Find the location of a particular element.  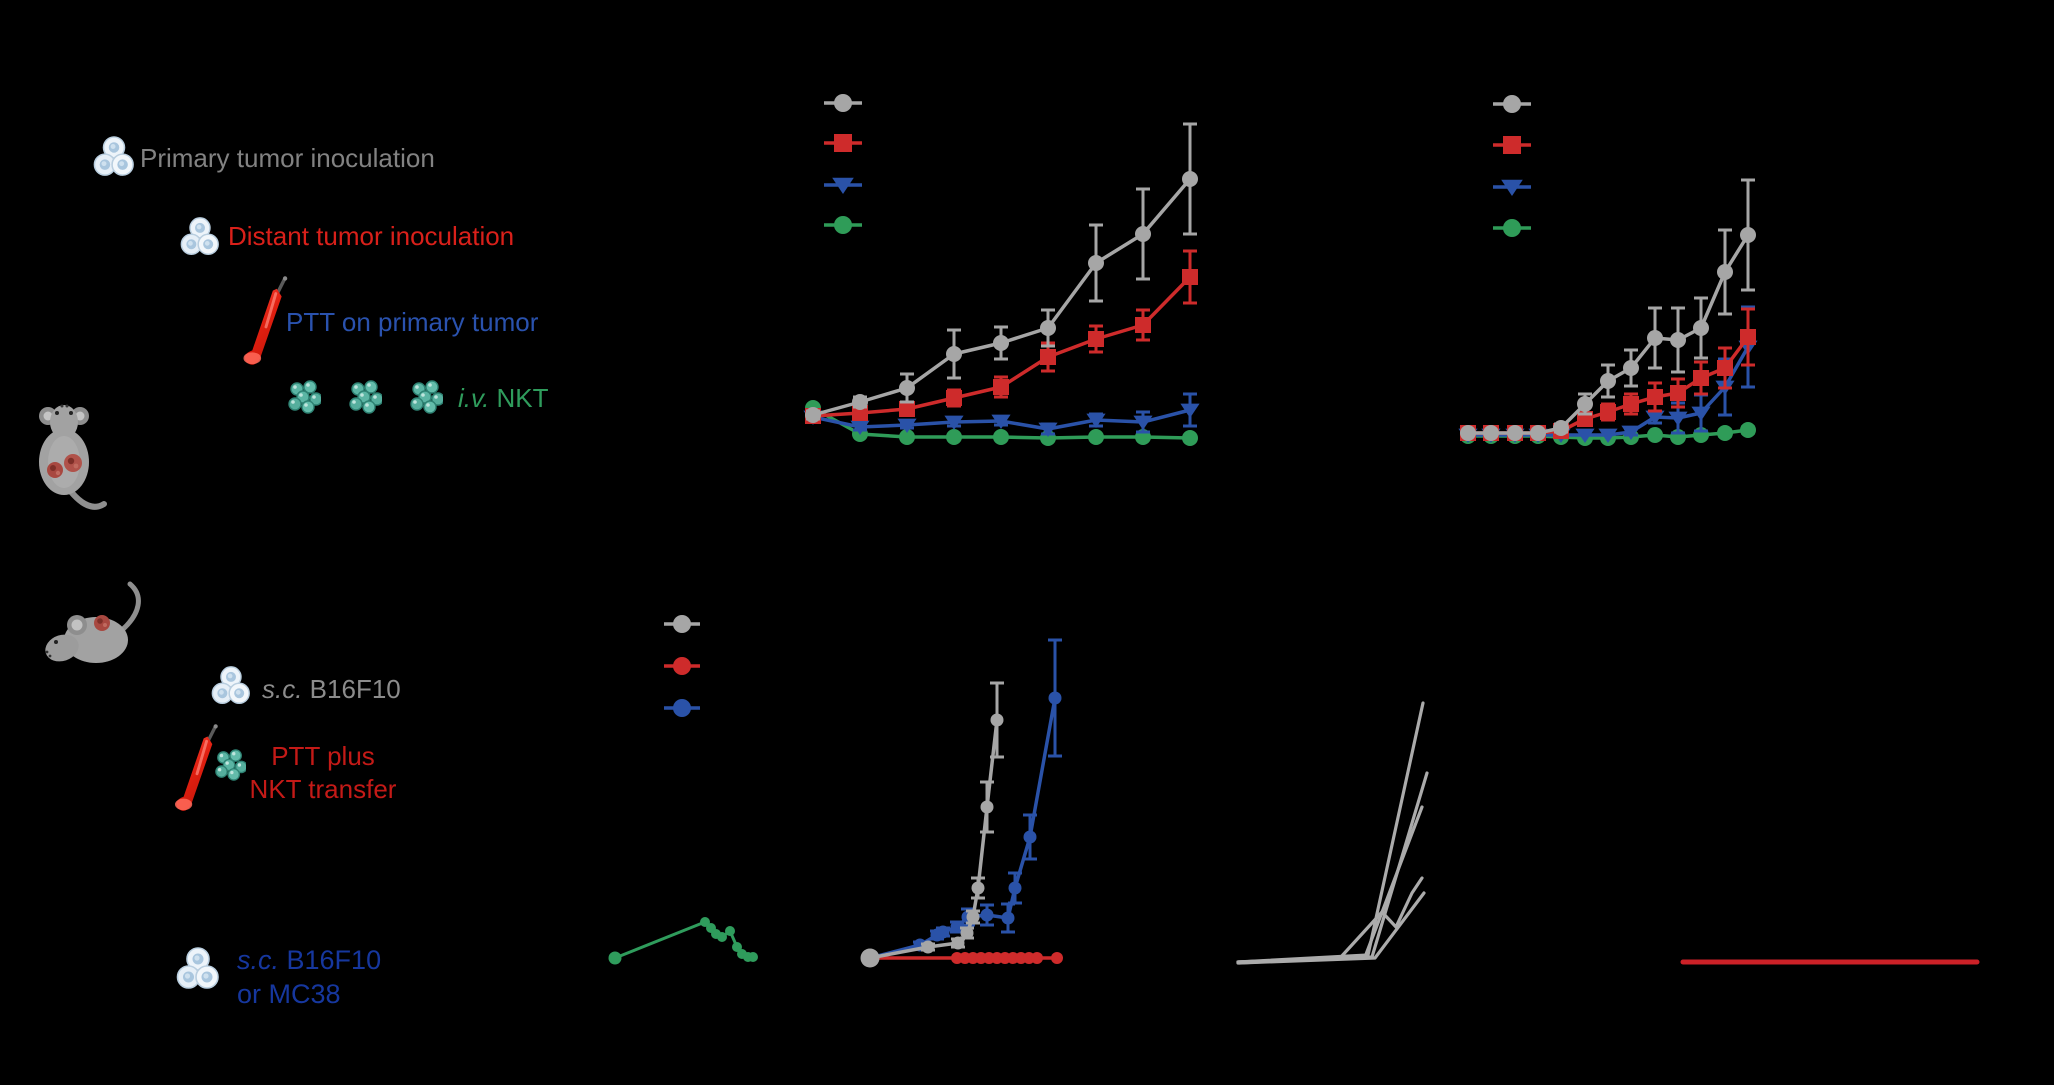

label-sc-prefix: s.c. is located at coordinates (282, 689).